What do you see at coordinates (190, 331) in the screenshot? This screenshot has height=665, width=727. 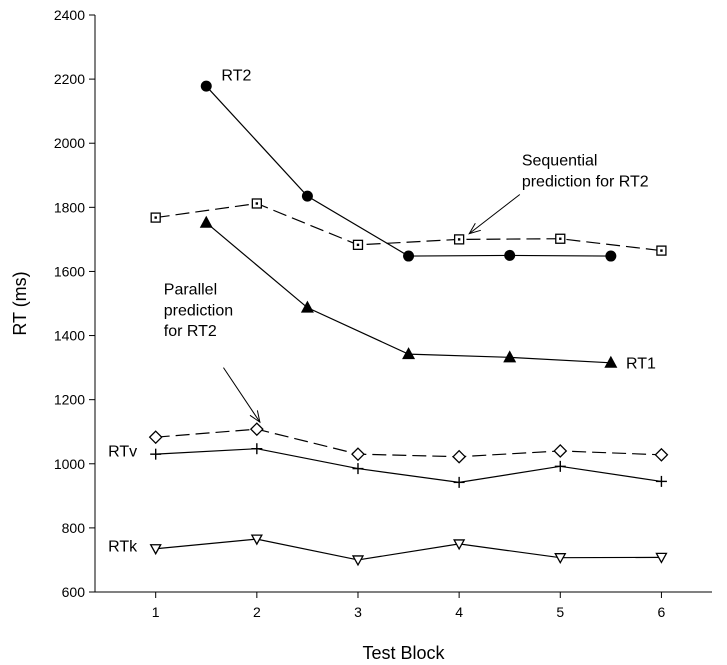 I see `annotation-parallel-l3: for RT2` at bounding box center [190, 331].